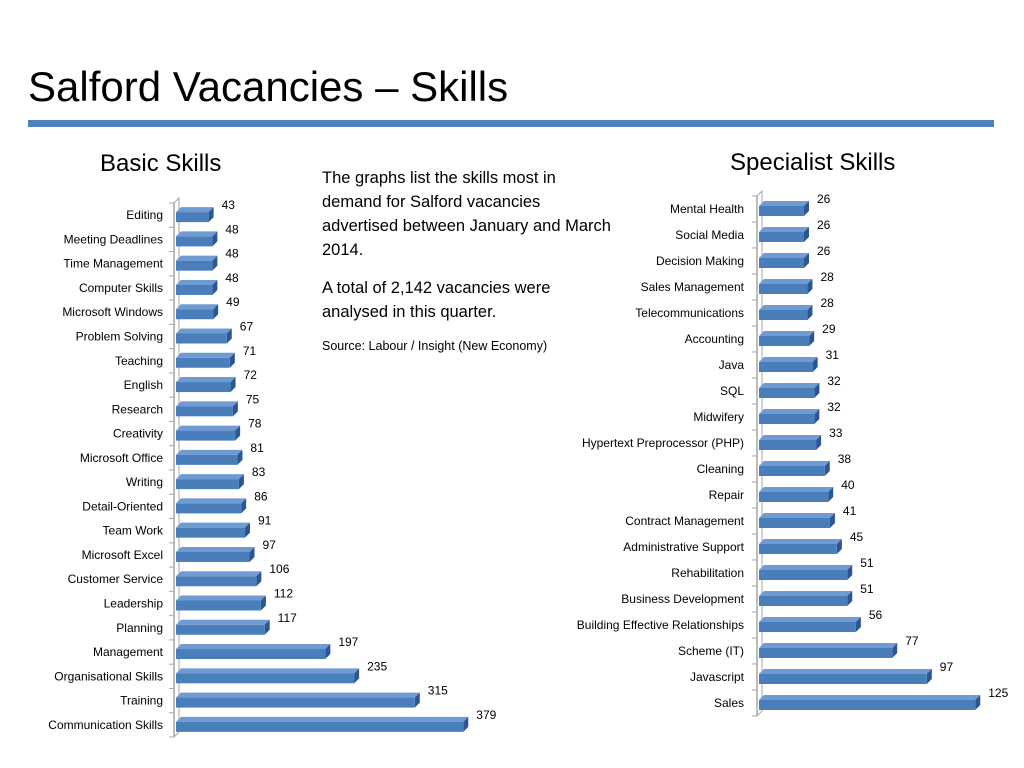 This screenshot has height=768, width=1024. I want to click on axis-back-wall, so click(759, 453).